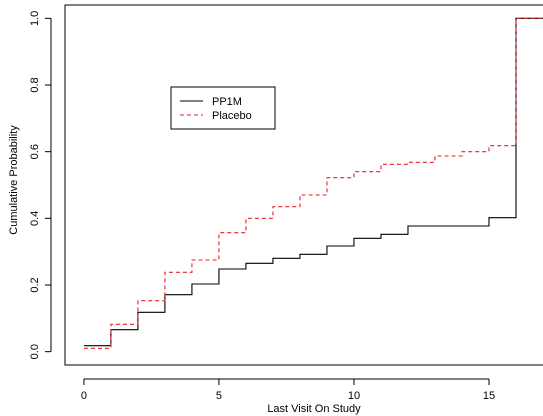 The image size is (543, 416). What do you see at coordinates (35, 351) in the screenshot?
I see `y-tick-label: 0.0` at bounding box center [35, 351].